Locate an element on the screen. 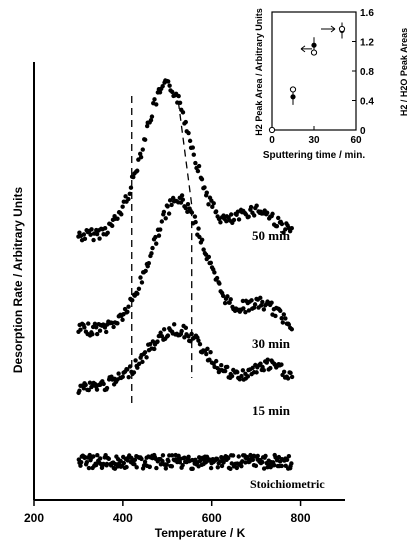  inset-y-tick-label: 1.2 is located at coordinates (367, 43).